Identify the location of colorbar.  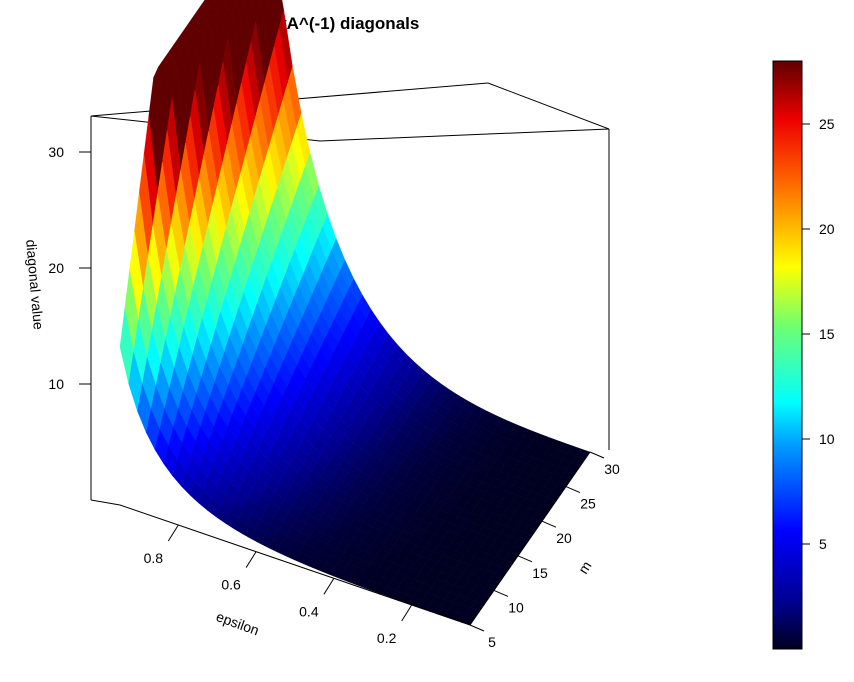
(787, 355).